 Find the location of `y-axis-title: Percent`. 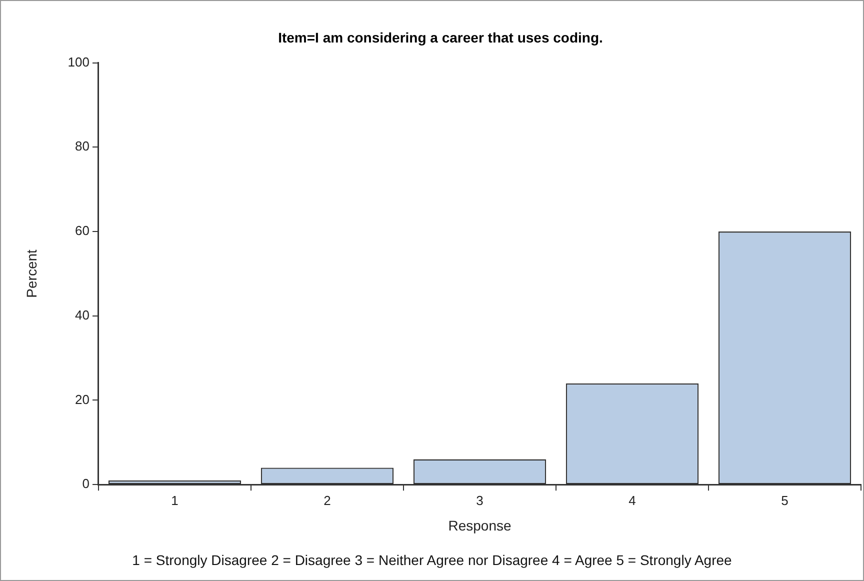

y-axis-title: Percent is located at coordinates (31, 273).